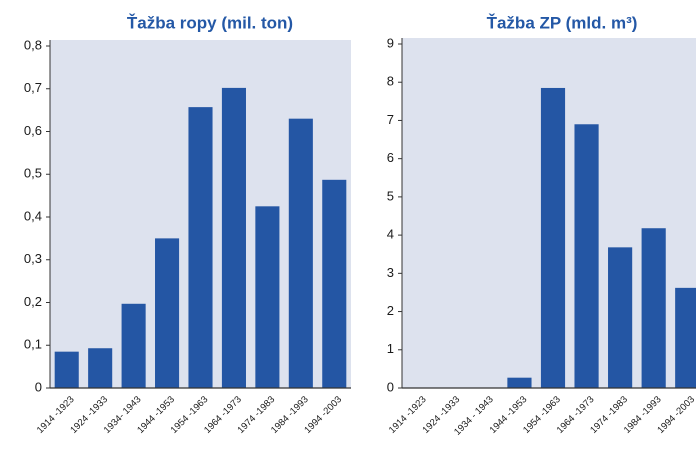 The width and height of the screenshot is (696, 452). What do you see at coordinates (33, 258) in the screenshot?
I see `y-tick-label: 0,3` at bounding box center [33, 258].